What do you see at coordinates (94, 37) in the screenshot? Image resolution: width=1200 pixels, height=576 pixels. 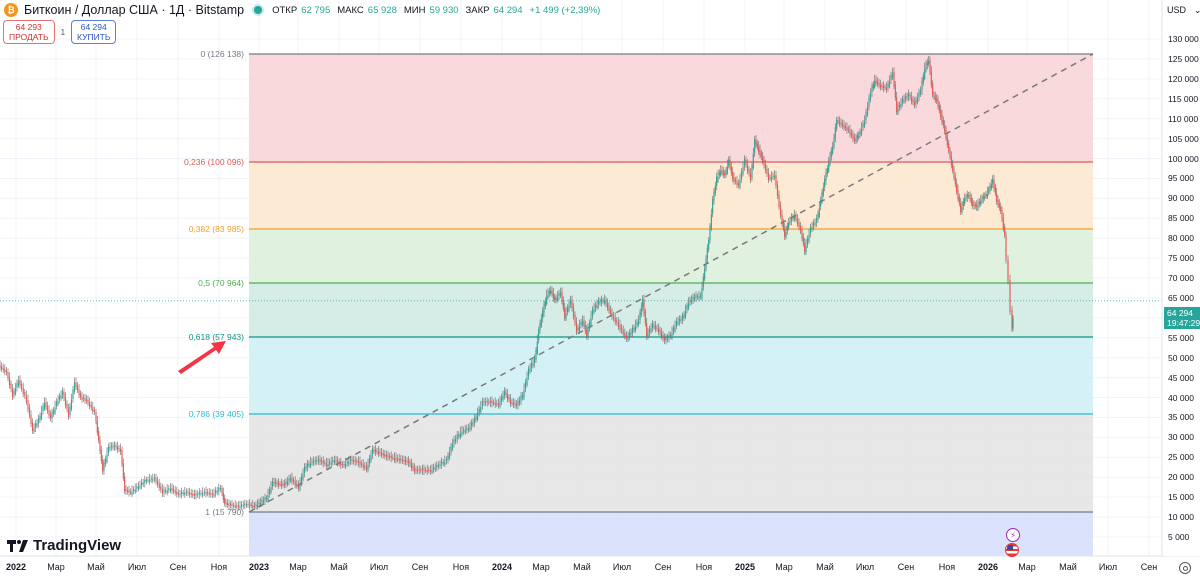 I see `buy-label: КУПИТЬ` at bounding box center [94, 37].